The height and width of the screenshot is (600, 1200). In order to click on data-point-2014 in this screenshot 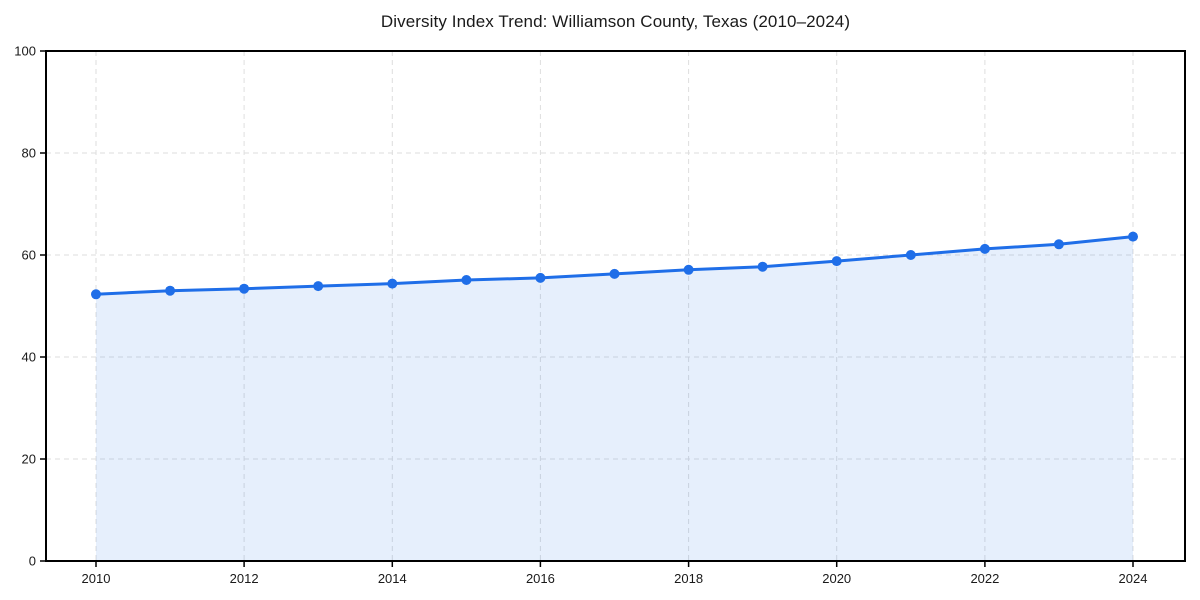, I will do `click(392, 283)`.